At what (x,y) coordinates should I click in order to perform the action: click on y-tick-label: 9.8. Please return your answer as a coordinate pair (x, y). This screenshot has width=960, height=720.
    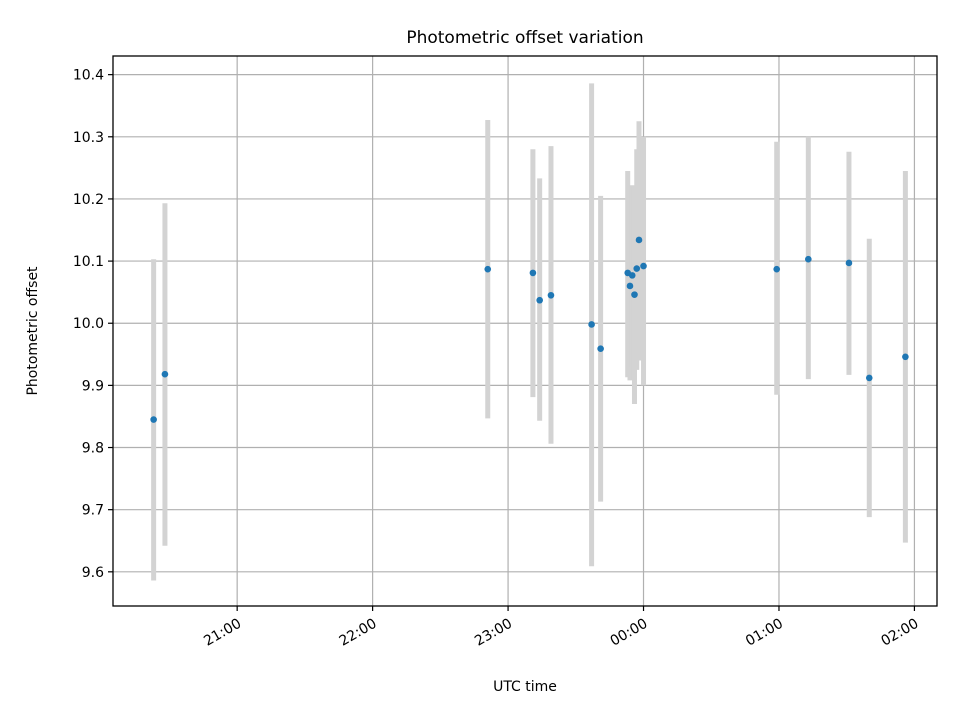
    Looking at the image, I should click on (93, 449).